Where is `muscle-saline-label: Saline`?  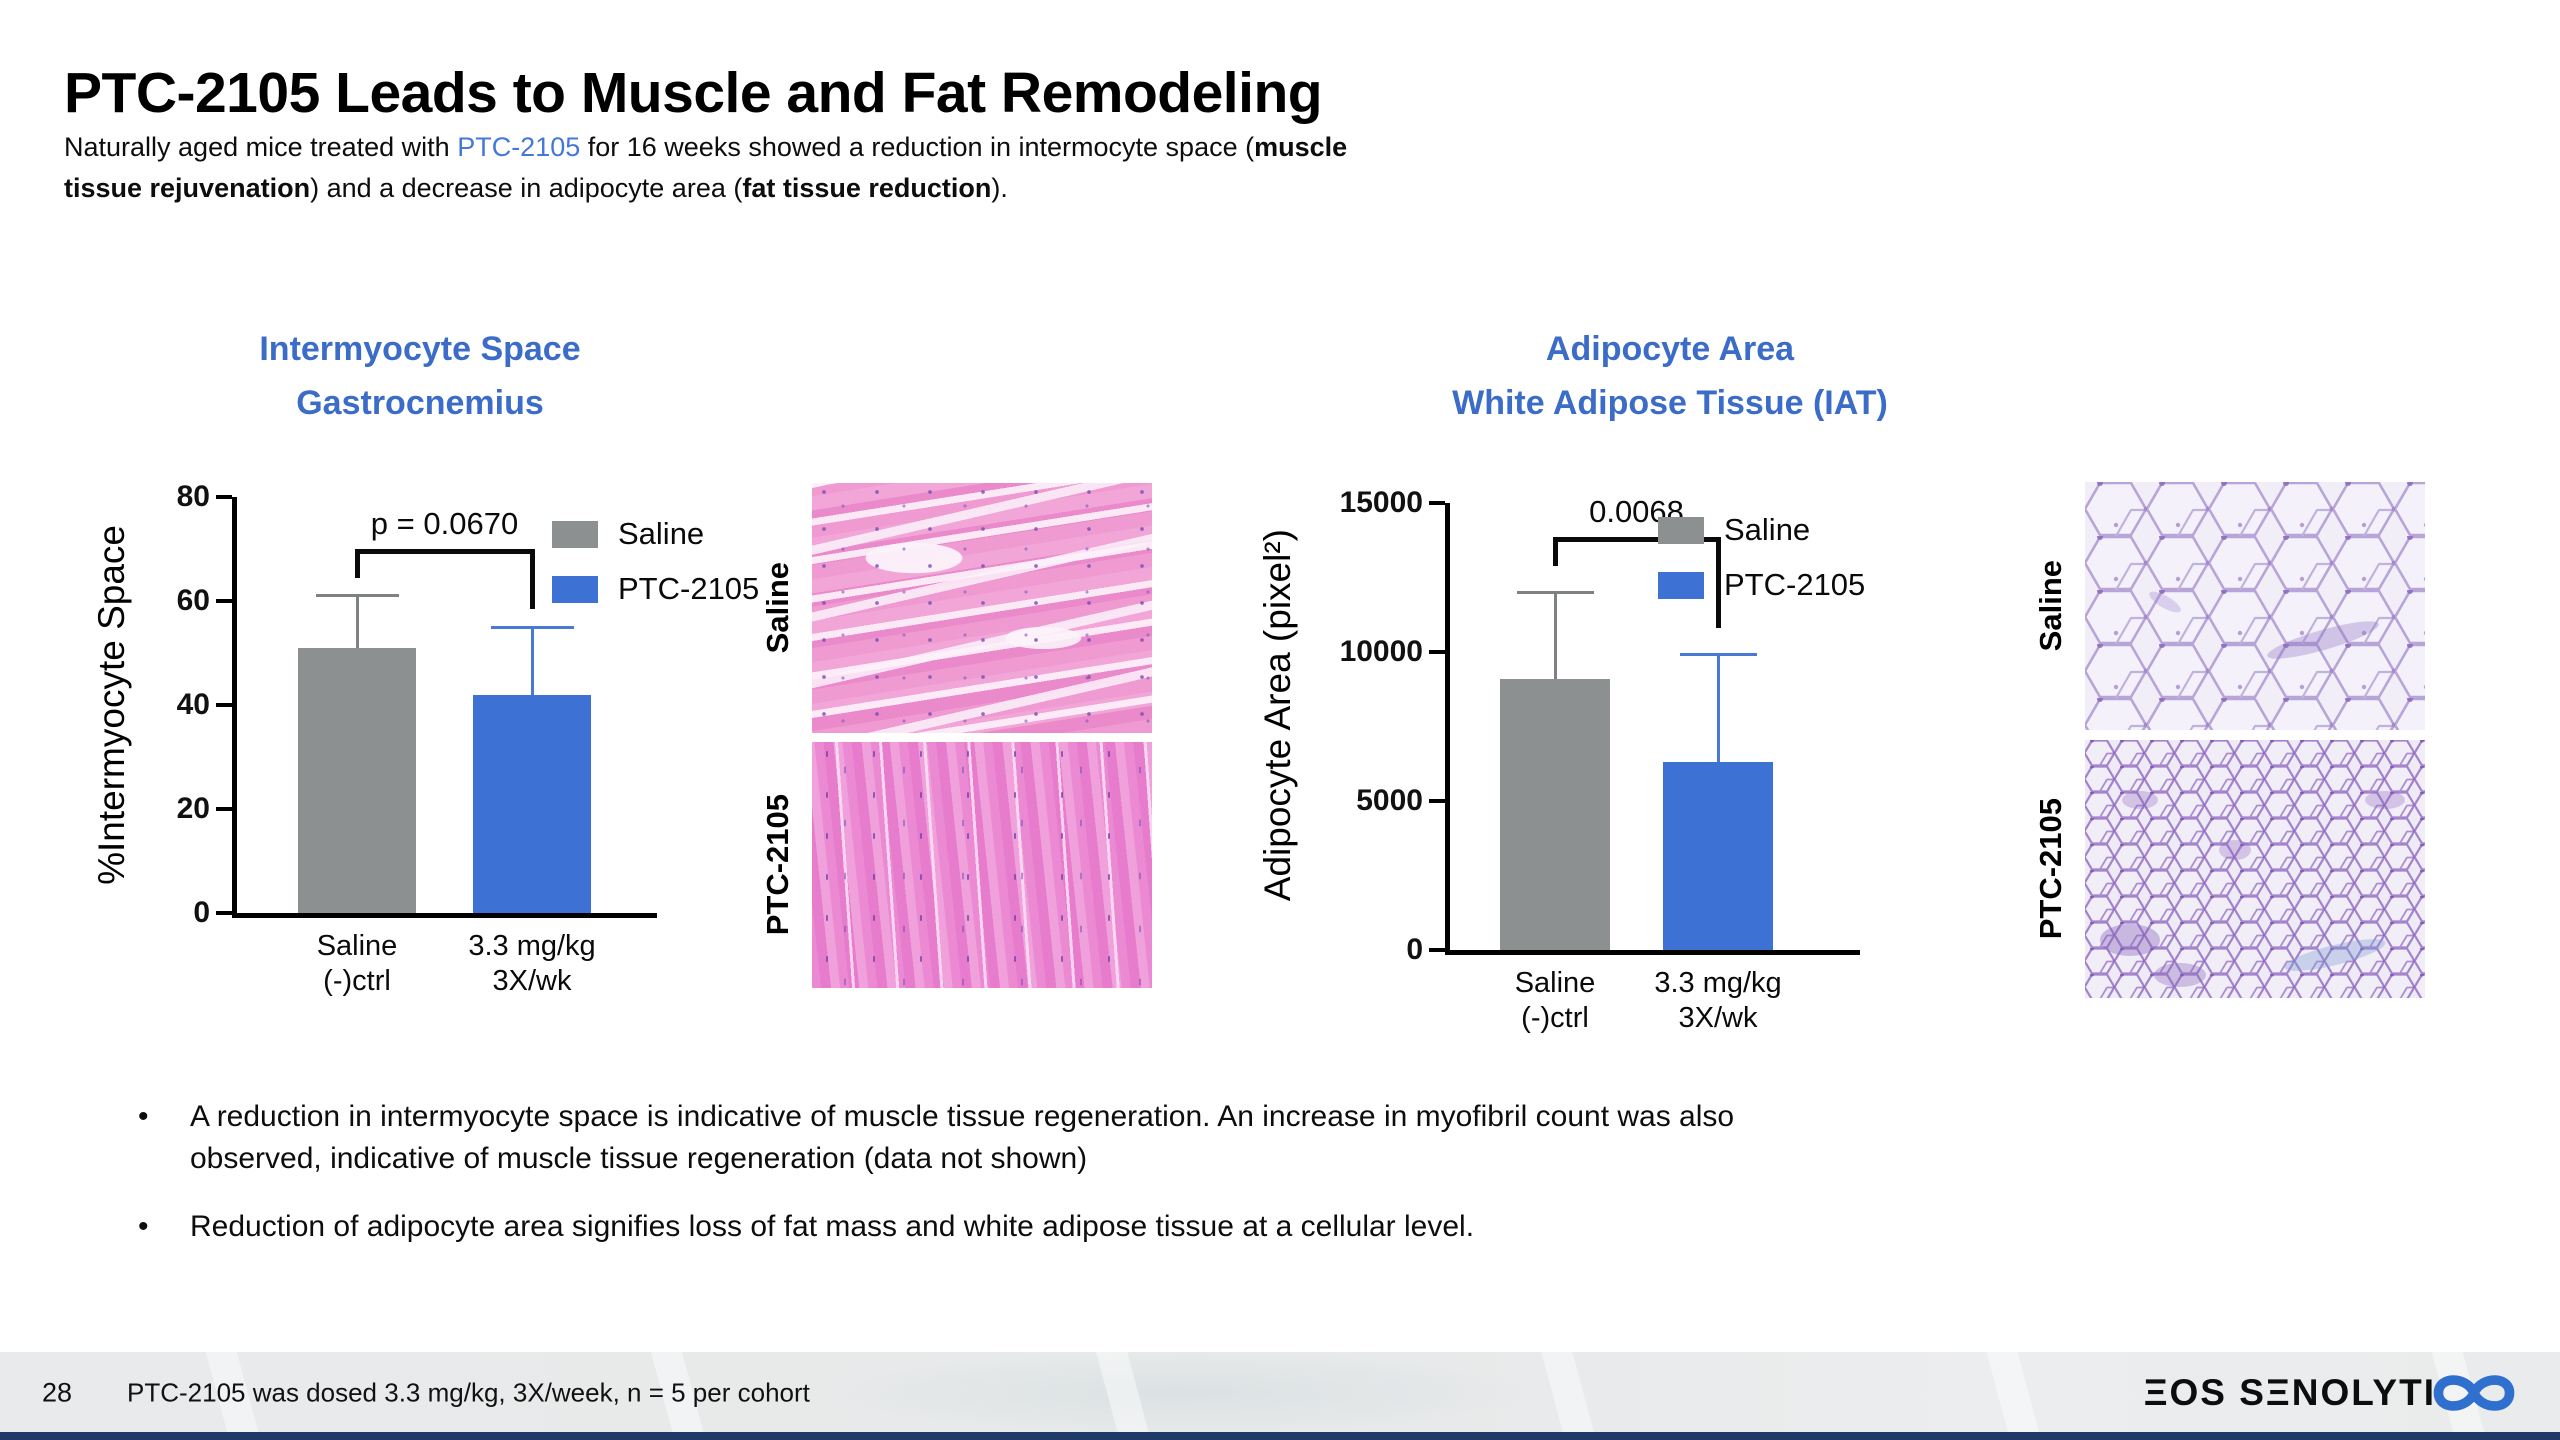
muscle-saline-label: Saline is located at coordinates (777, 608).